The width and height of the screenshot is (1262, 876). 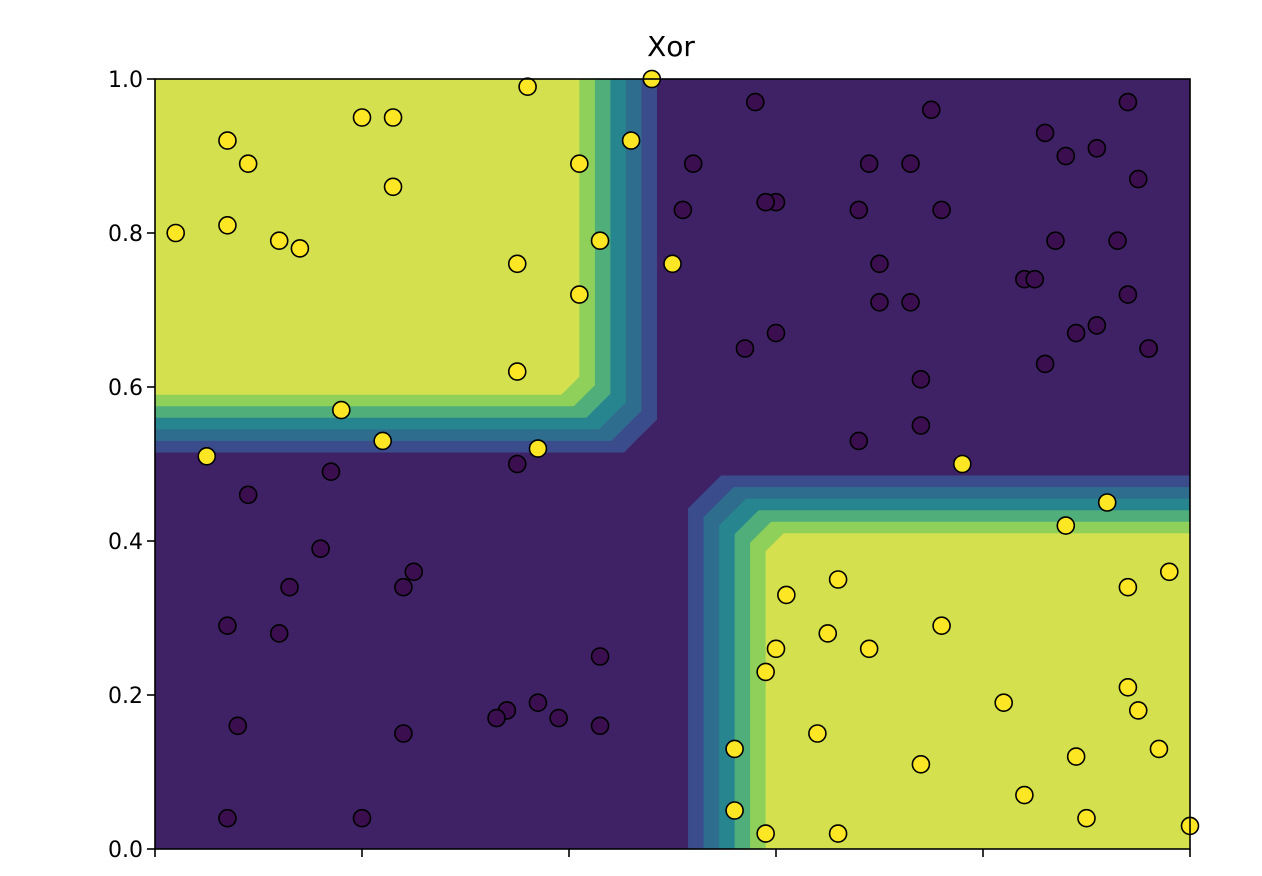 I want to click on y-tick-label: 1.0, so click(x=125, y=80).